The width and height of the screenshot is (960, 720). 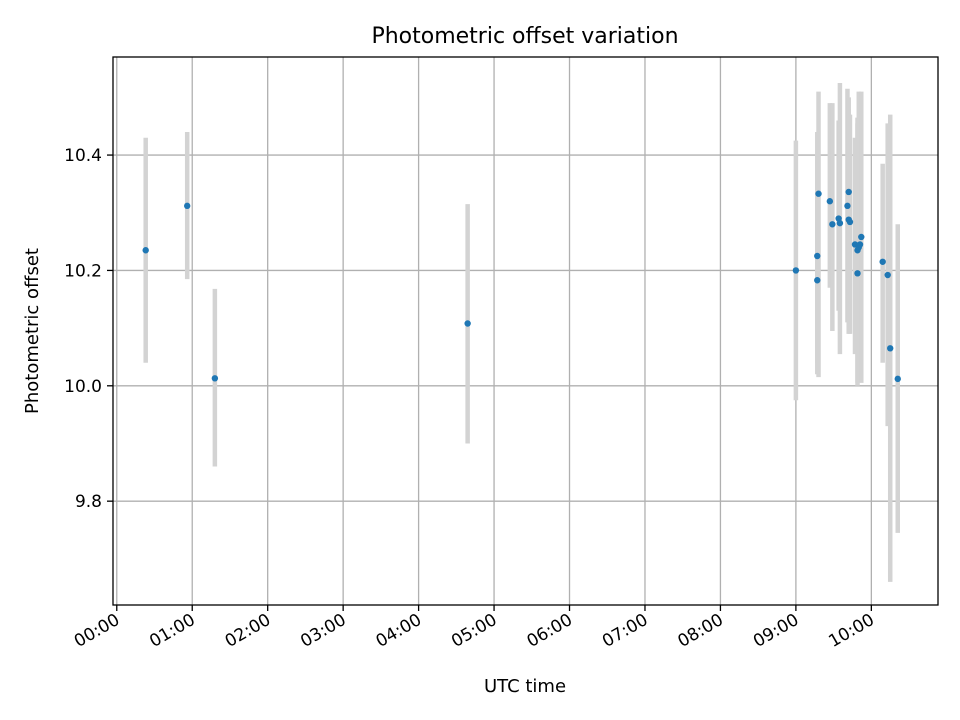 What do you see at coordinates (524, 36) in the screenshot?
I see `chart-title: Photometric offset variation` at bounding box center [524, 36].